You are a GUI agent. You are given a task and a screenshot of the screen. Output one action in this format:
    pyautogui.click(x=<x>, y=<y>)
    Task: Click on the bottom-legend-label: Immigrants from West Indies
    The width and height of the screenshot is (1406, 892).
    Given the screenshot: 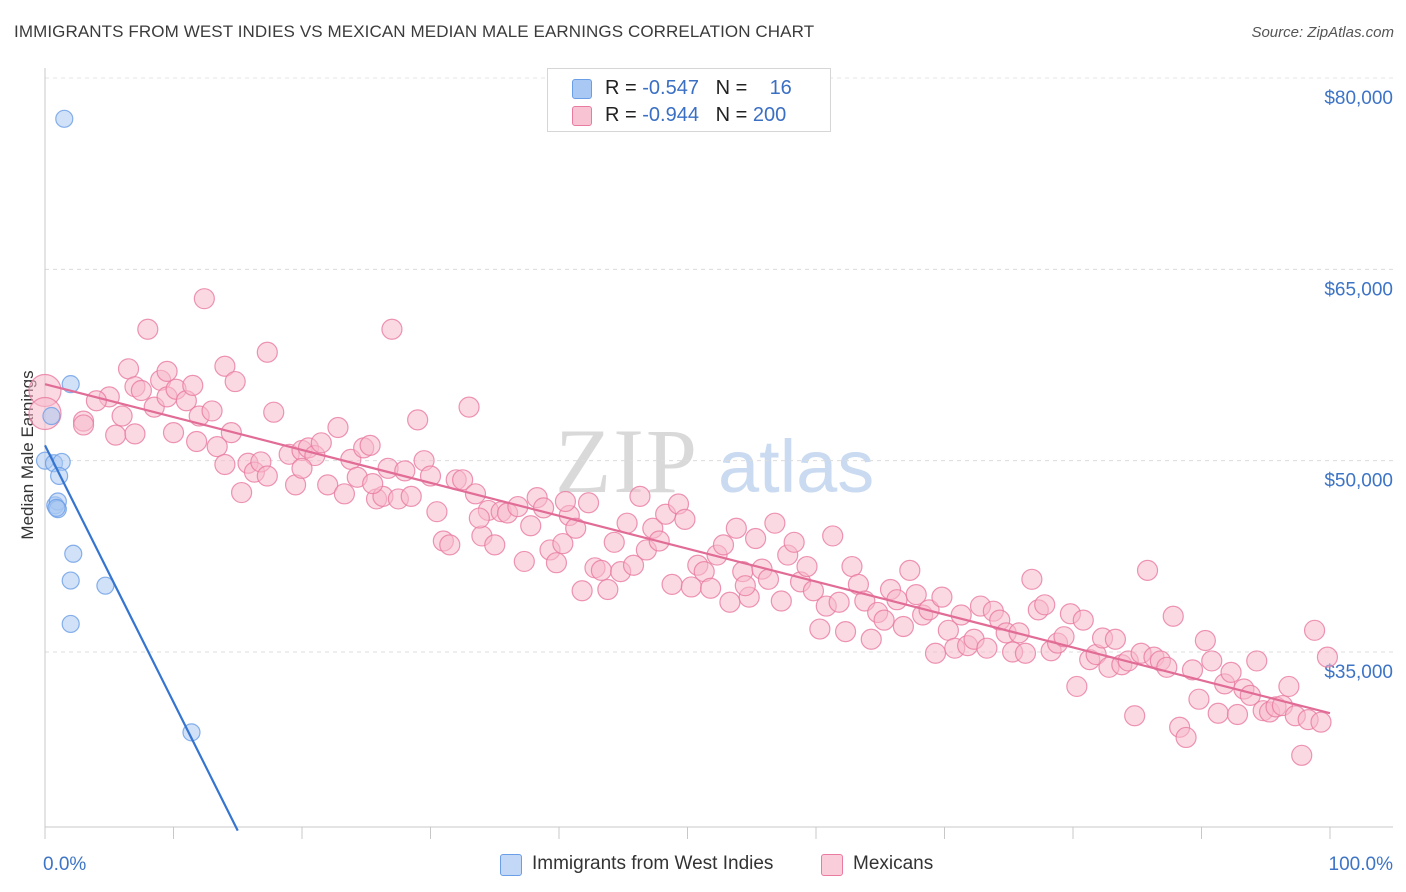 What is the action you would take?
    pyautogui.click(x=653, y=863)
    